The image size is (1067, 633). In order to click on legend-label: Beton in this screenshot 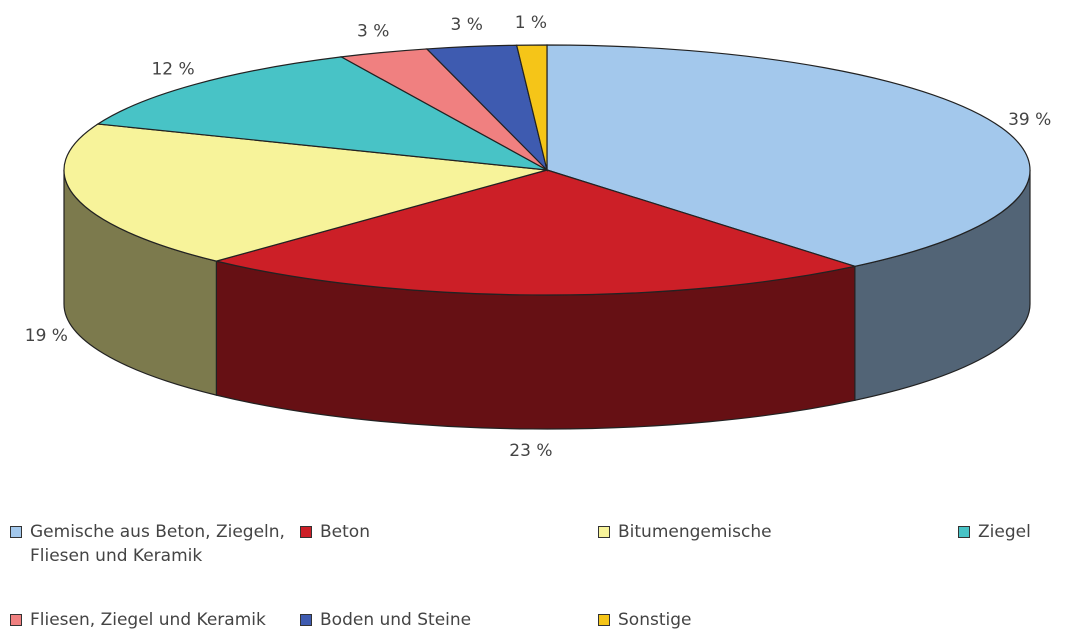, I will do `click(345, 532)`.